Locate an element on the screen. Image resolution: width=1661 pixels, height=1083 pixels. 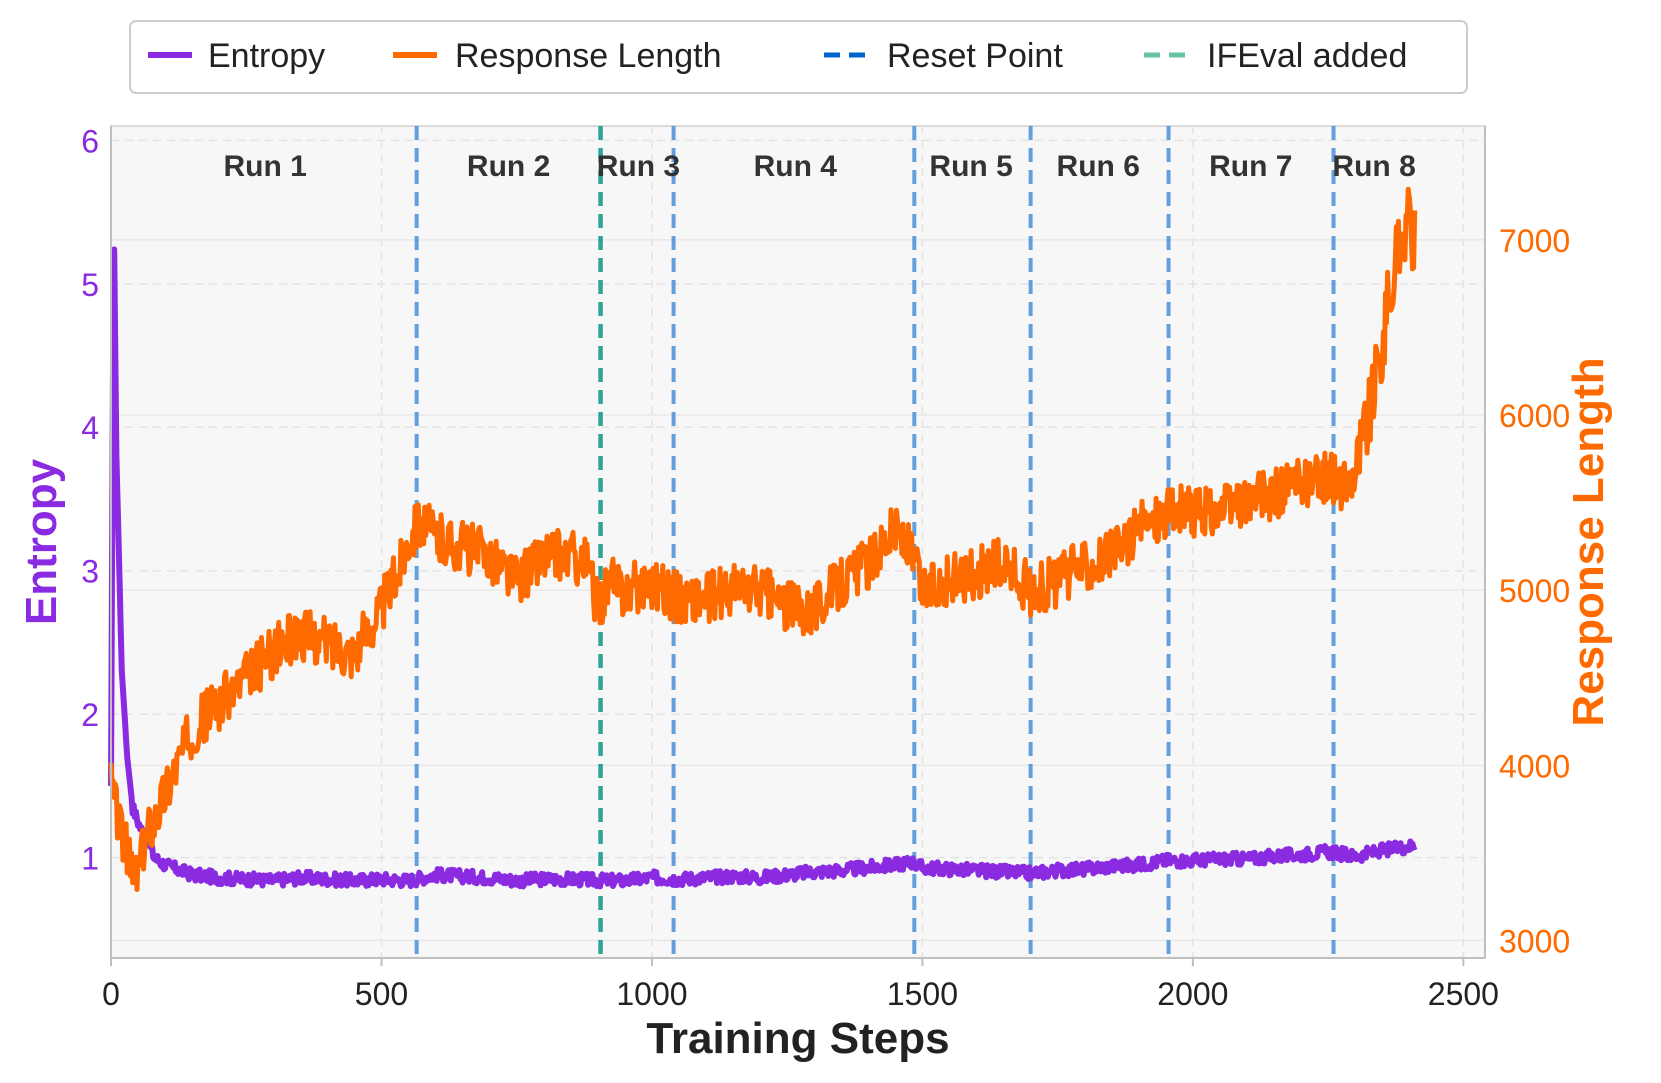
y-right-tick-label: 4000 is located at coordinates (1534, 766).